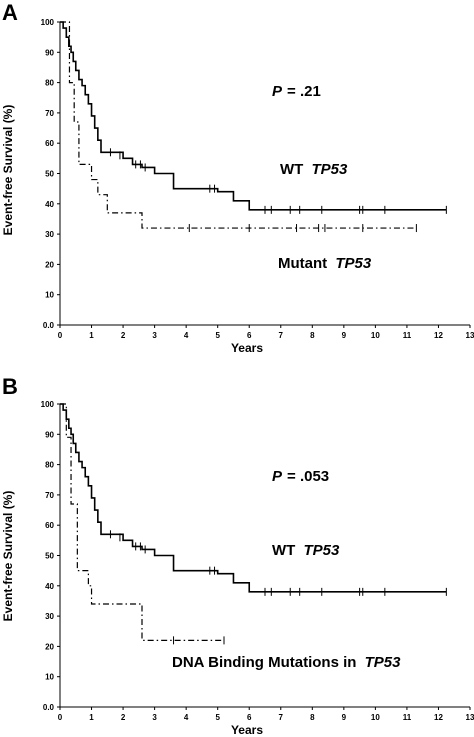  What do you see at coordinates (49, 616) in the screenshot?
I see `panel-b-y-tick-label: 30` at bounding box center [49, 616].